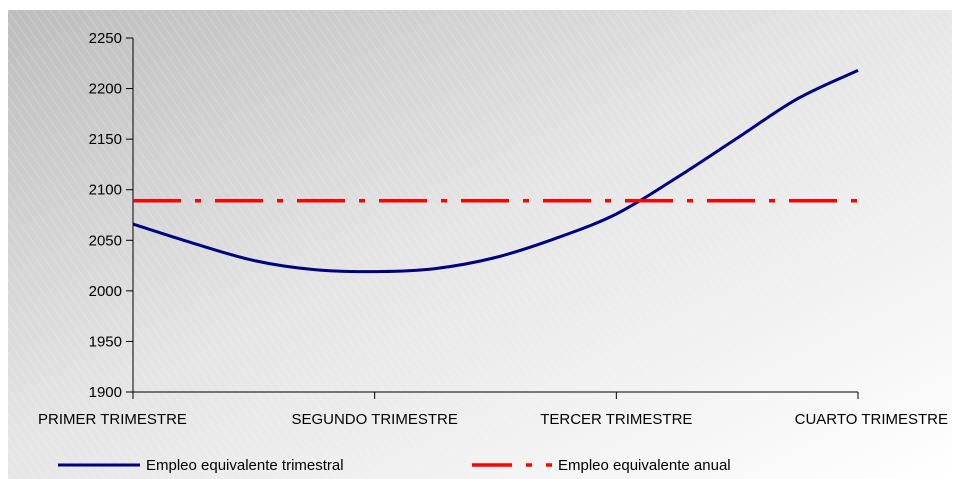  What do you see at coordinates (871, 419) in the screenshot?
I see `x-tick-label: CUARTO TRIMESTRE` at bounding box center [871, 419].